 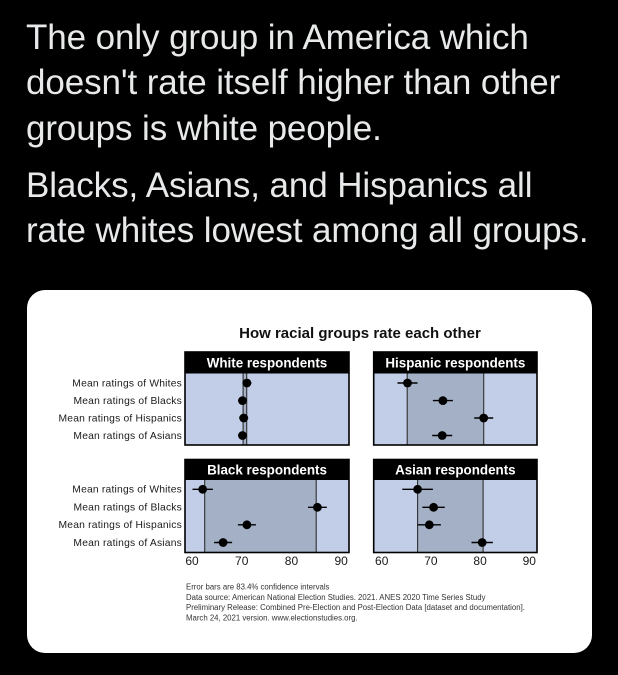 What do you see at coordinates (455, 363) in the screenshot?
I see `svg-text: Hispanic respondents` at bounding box center [455, 363].